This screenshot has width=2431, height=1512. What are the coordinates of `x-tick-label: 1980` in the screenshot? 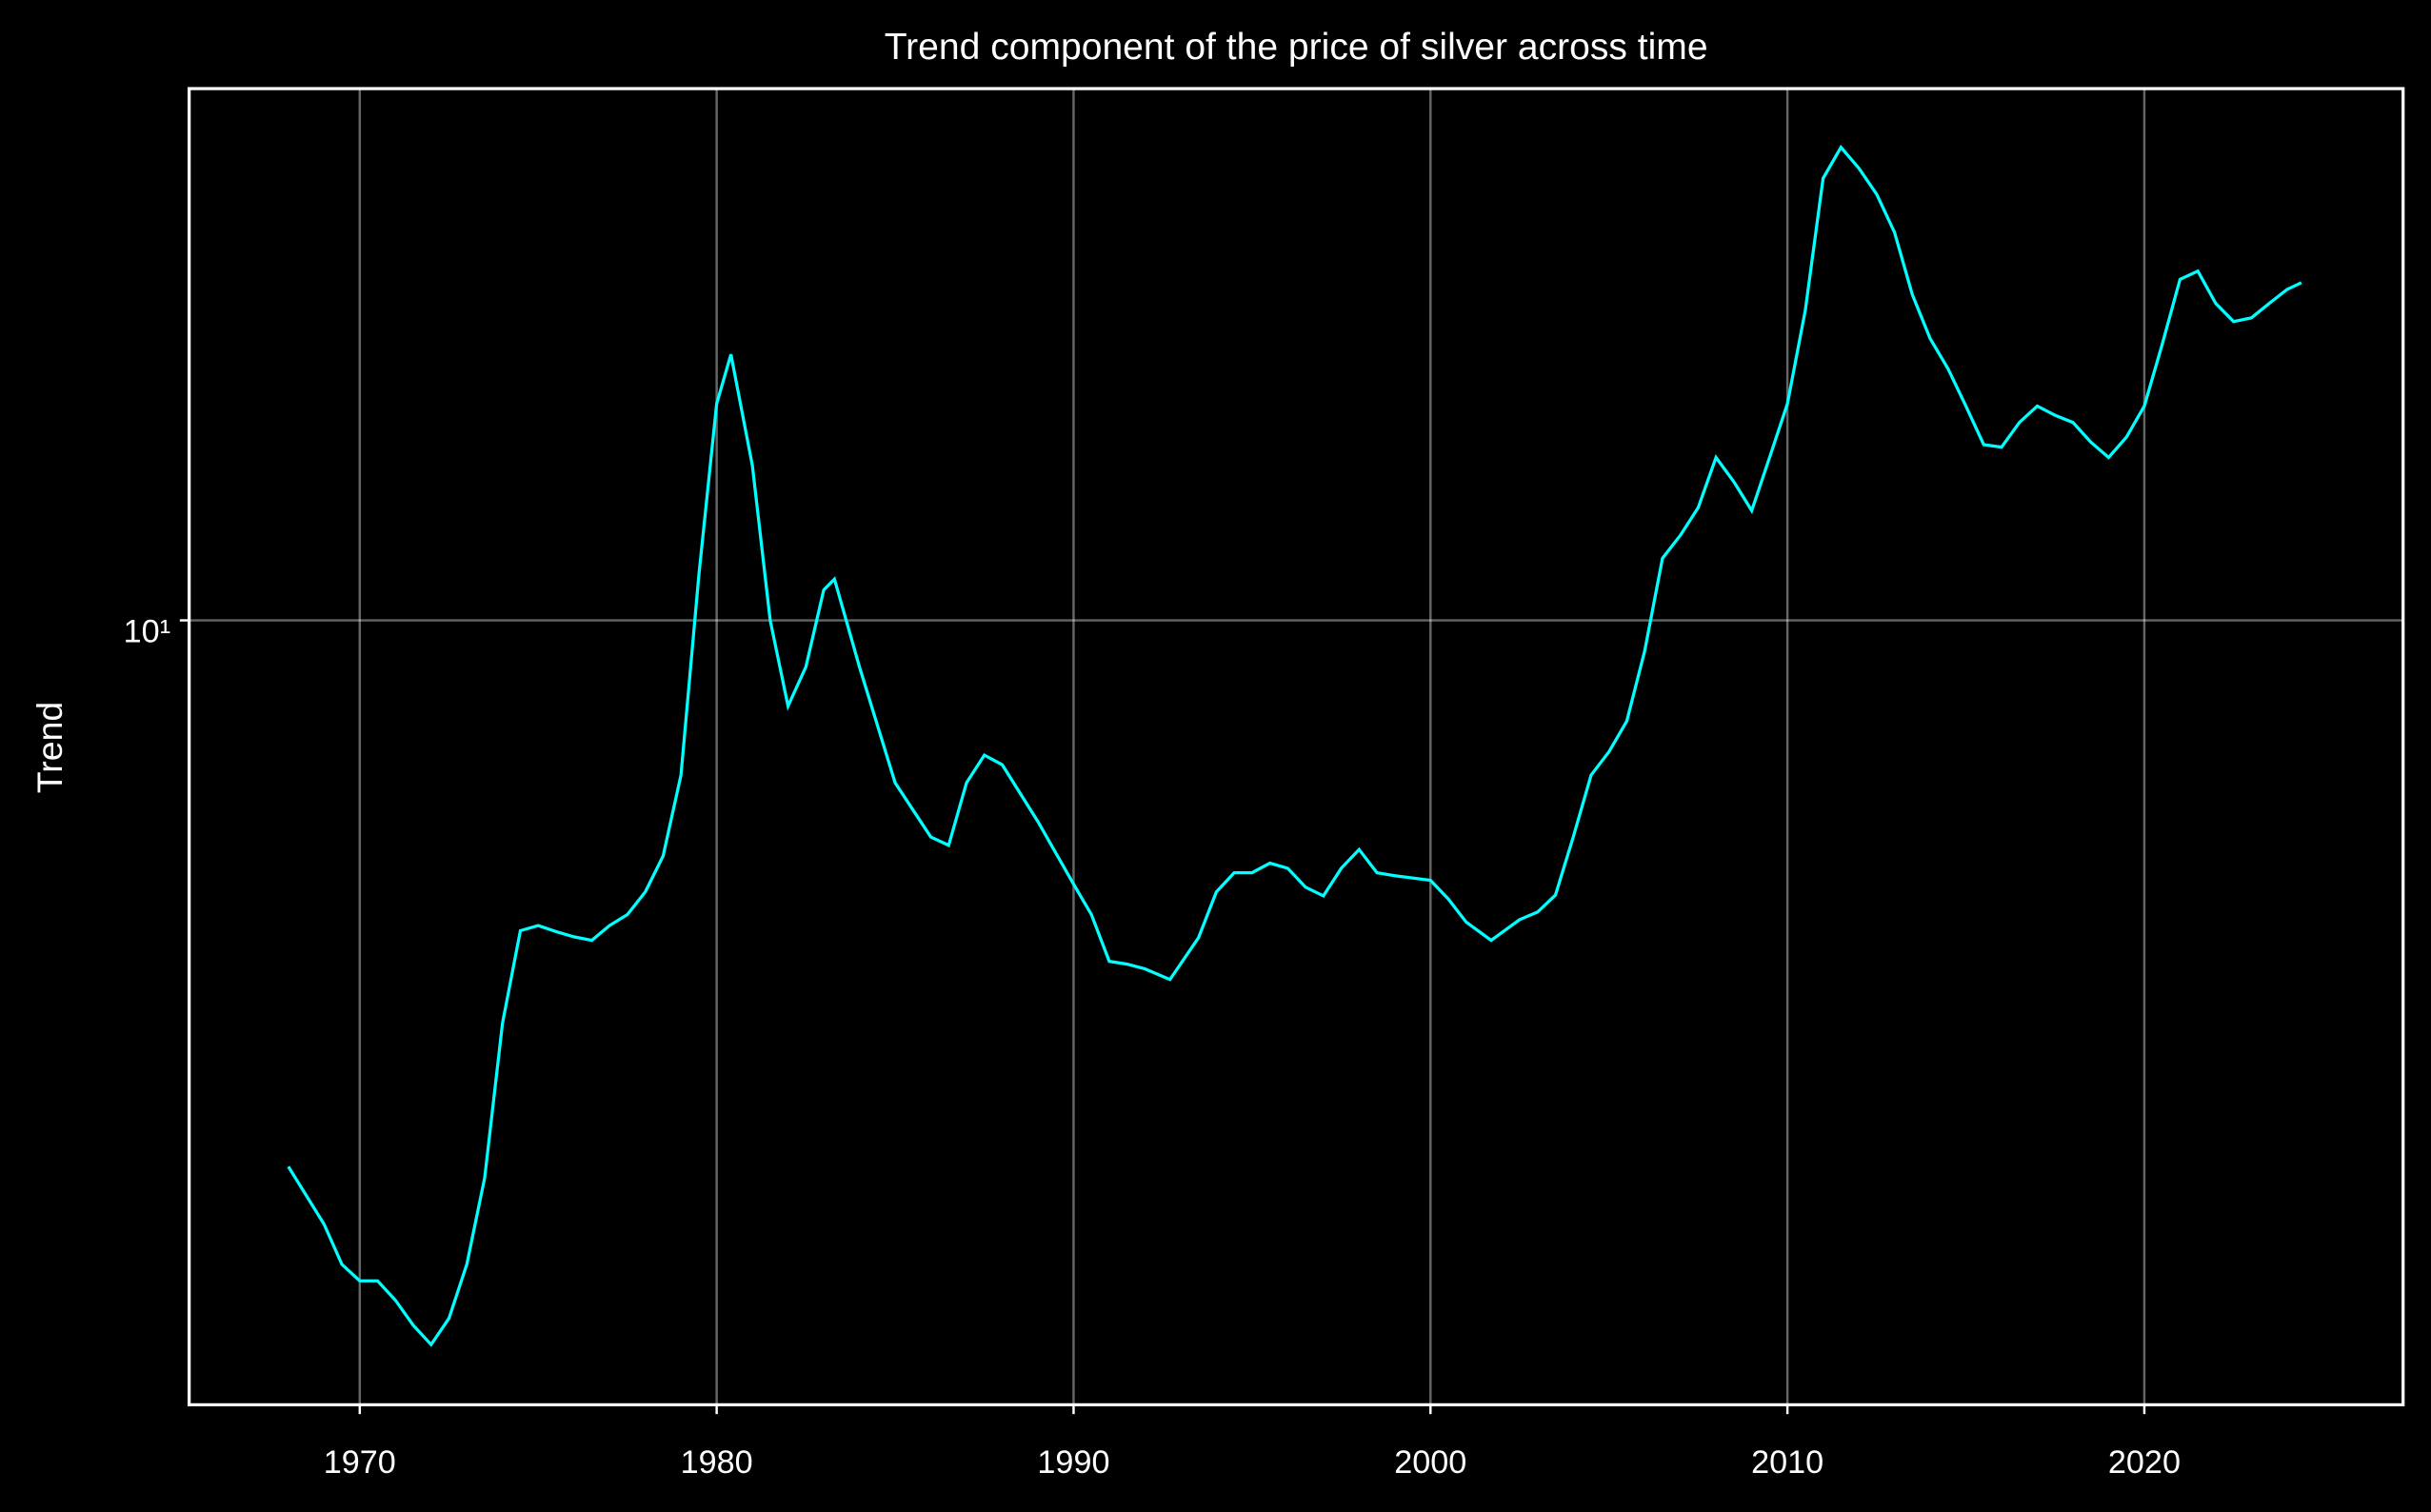 It's located at (717, 1462).